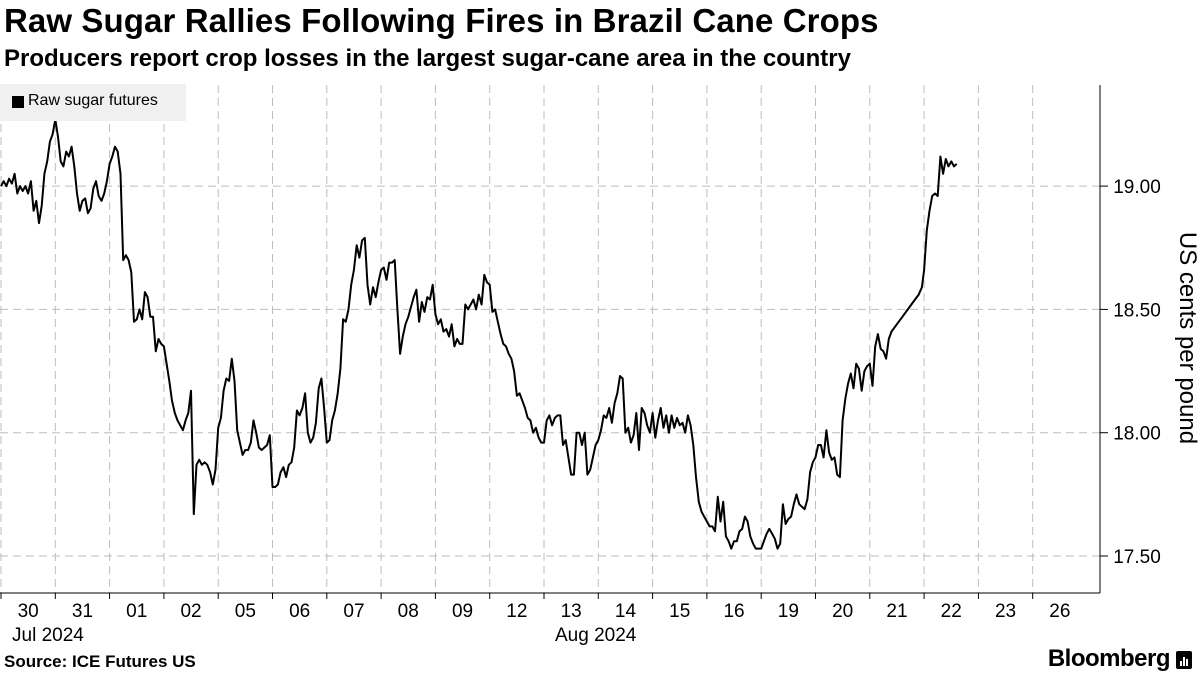  Describe the element at coordinates (896, 611) in the screenshot. I see `x-tick-label: 21` at that location.